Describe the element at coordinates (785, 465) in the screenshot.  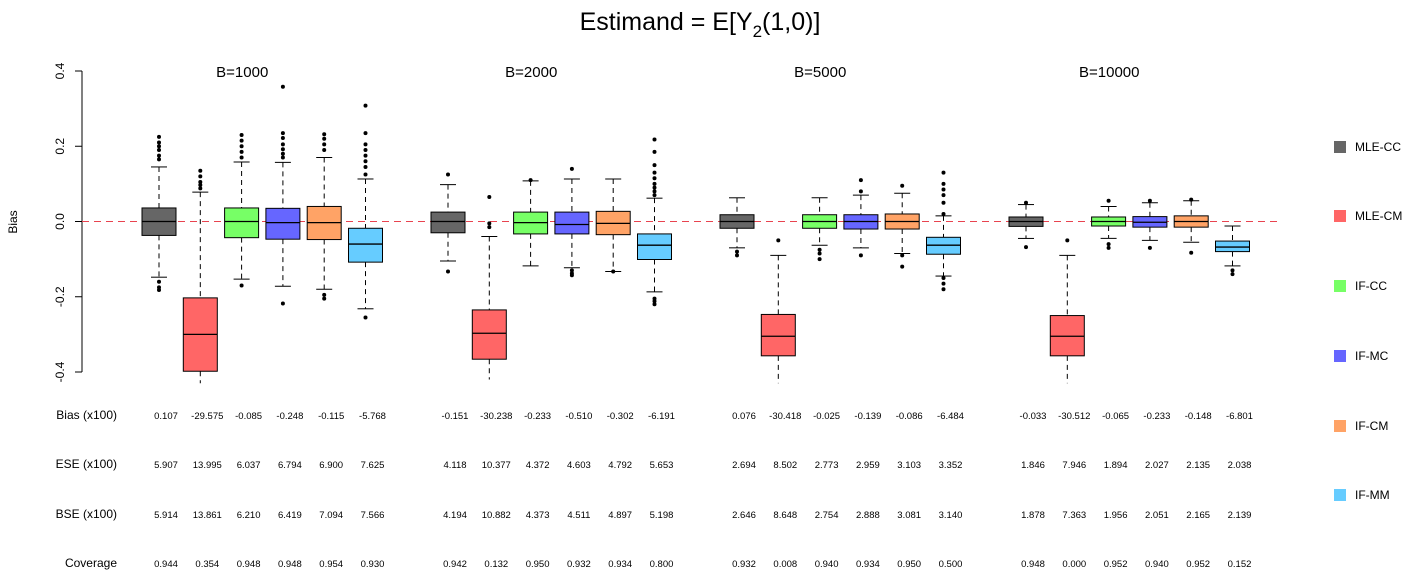
I see `stat-value: 8.502` at that location.